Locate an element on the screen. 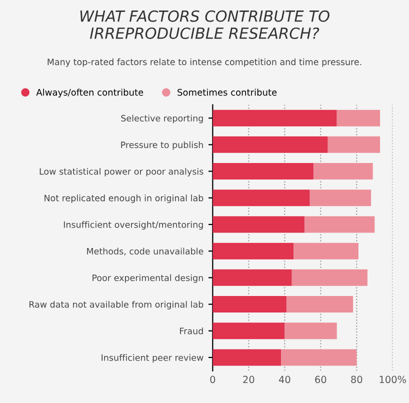 This screenshot has width=409, height=403. y-tick-label: Poor experimental design is located at coordinates (147, 278).